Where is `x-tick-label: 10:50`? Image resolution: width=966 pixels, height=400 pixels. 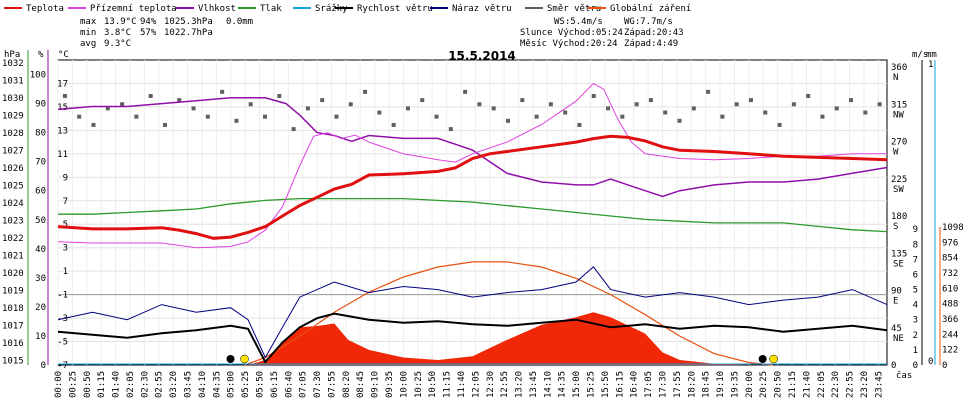
x-tick-label: 10:50 is located at coordinates (433, 384).